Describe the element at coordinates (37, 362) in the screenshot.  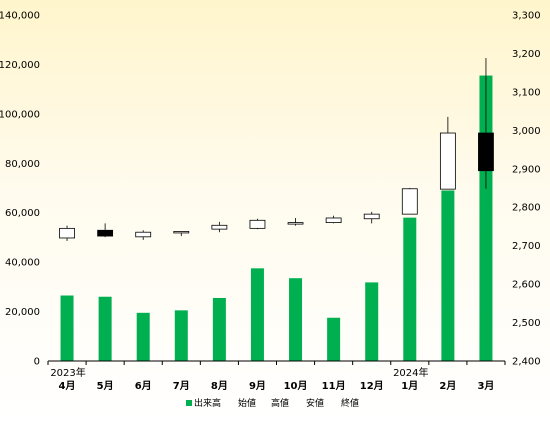
I see `left-axis-tick-label: 0` at that location.